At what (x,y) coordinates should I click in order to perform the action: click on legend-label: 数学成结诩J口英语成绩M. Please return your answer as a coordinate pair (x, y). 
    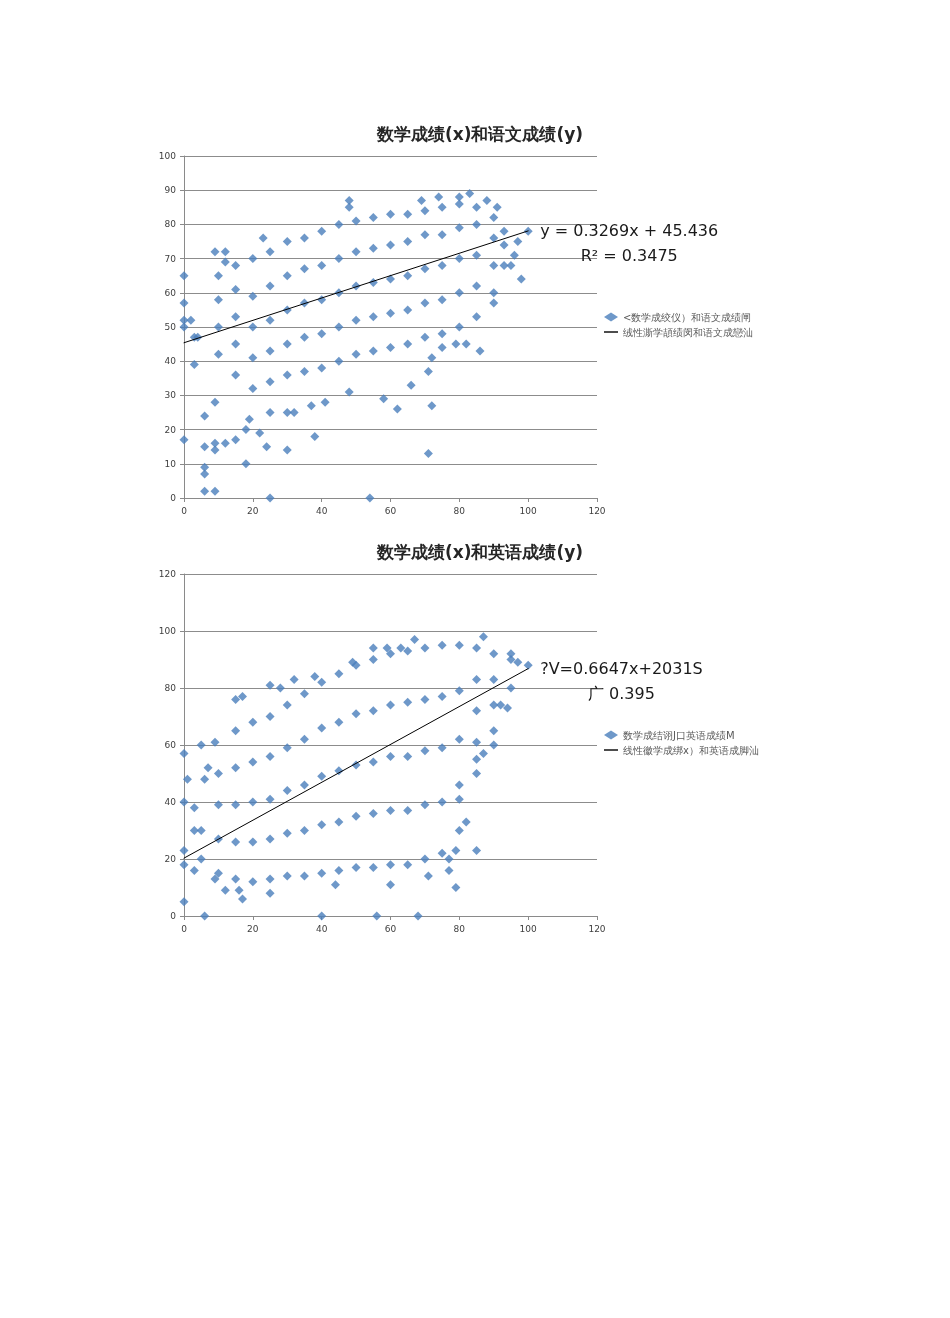
    Looking at the image, I should click on (679, 735).